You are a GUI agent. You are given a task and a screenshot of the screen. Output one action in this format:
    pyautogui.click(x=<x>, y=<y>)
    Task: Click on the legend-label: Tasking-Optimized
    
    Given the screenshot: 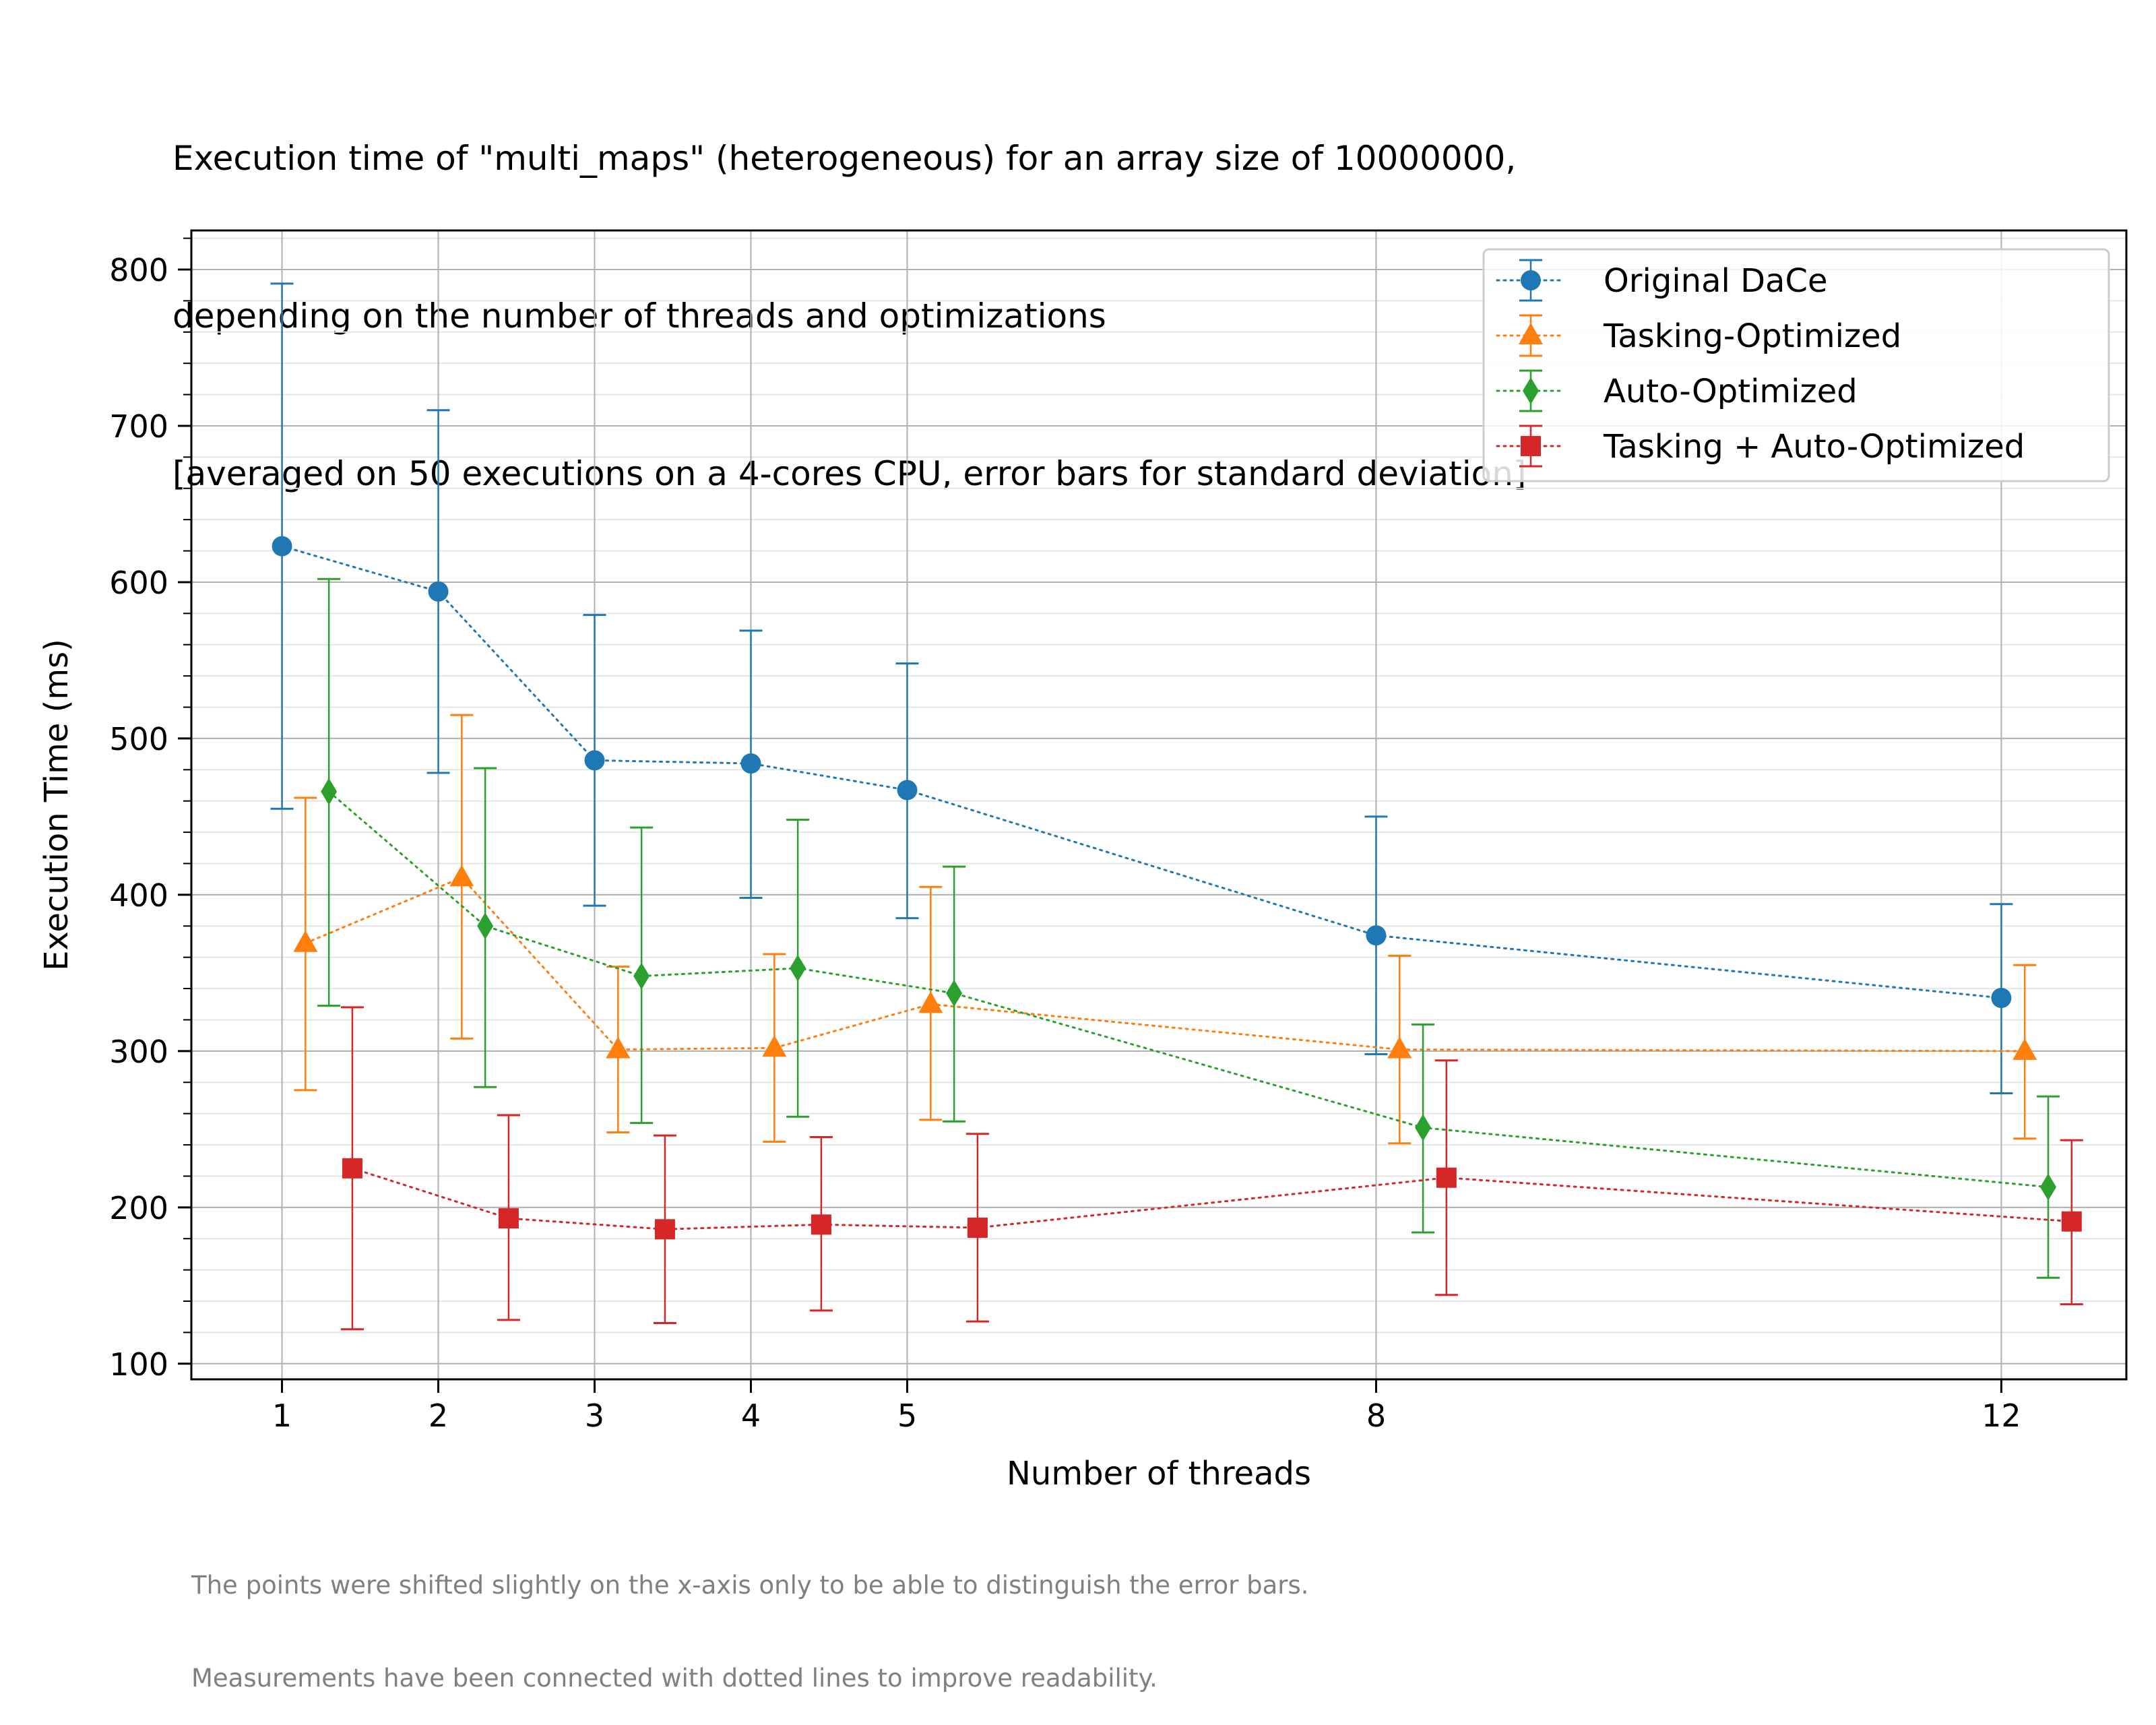 What is the action you would take?
    pyautogui.click(x=1752, y=336)
    